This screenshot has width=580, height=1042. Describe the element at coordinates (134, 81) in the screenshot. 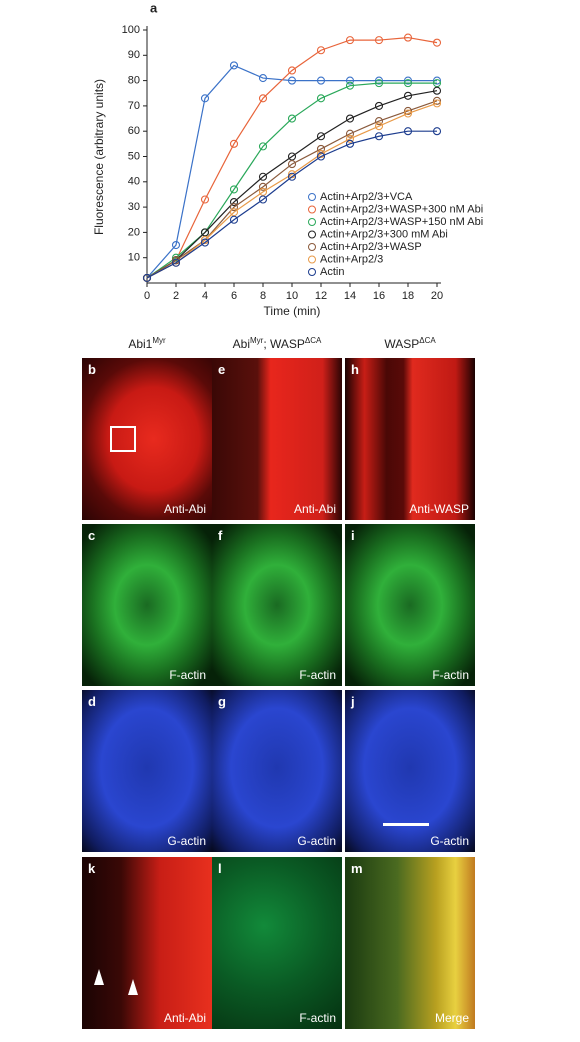

I see `y-tick-label: 80` at that location.